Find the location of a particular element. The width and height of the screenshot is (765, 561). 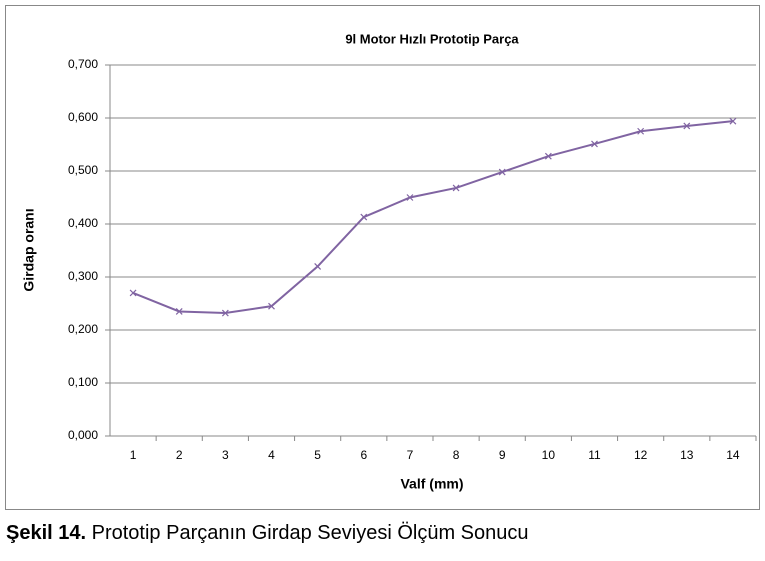

x-tick-label: 13 is located at coordinates (687, 455).